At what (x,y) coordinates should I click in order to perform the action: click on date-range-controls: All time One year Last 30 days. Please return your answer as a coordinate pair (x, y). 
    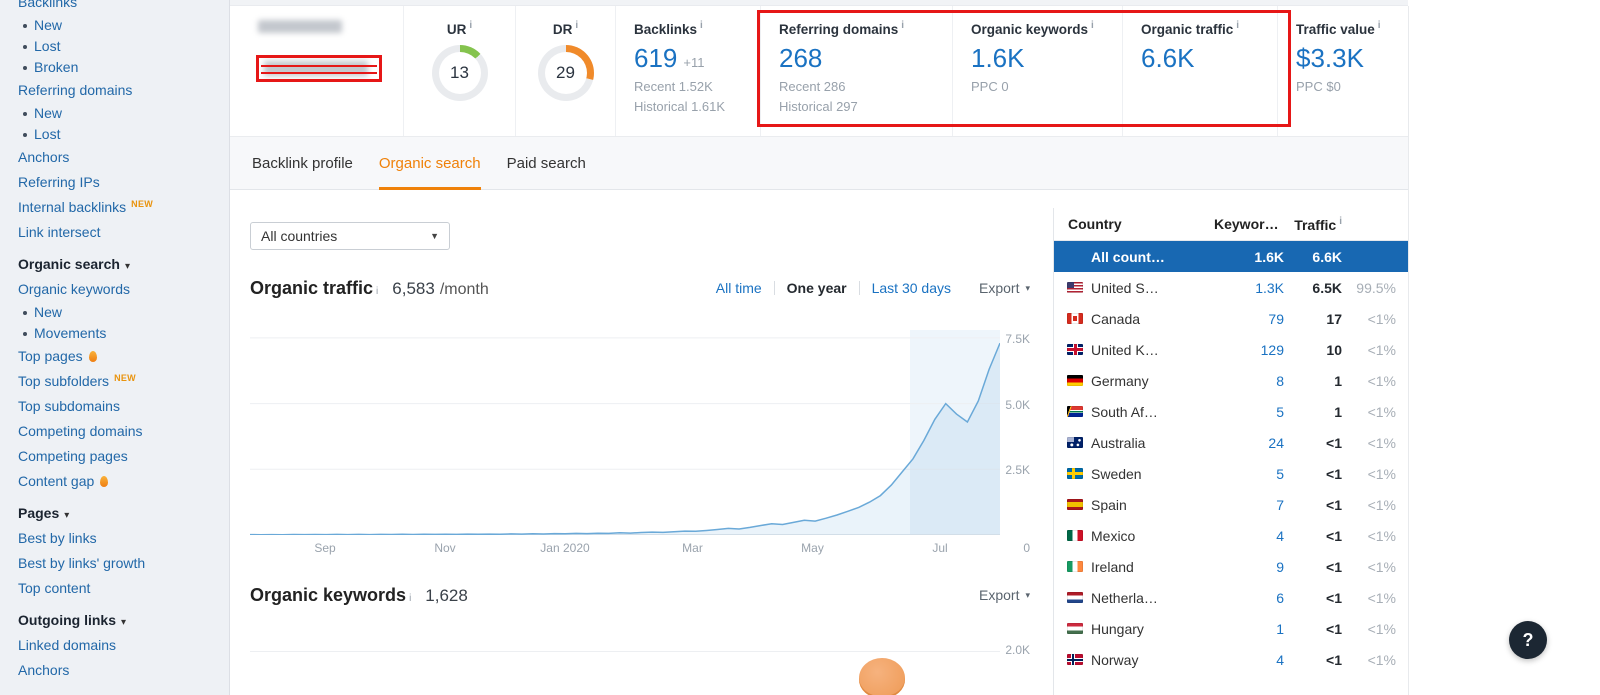
    Looking at the image, I should click on (833, 288).